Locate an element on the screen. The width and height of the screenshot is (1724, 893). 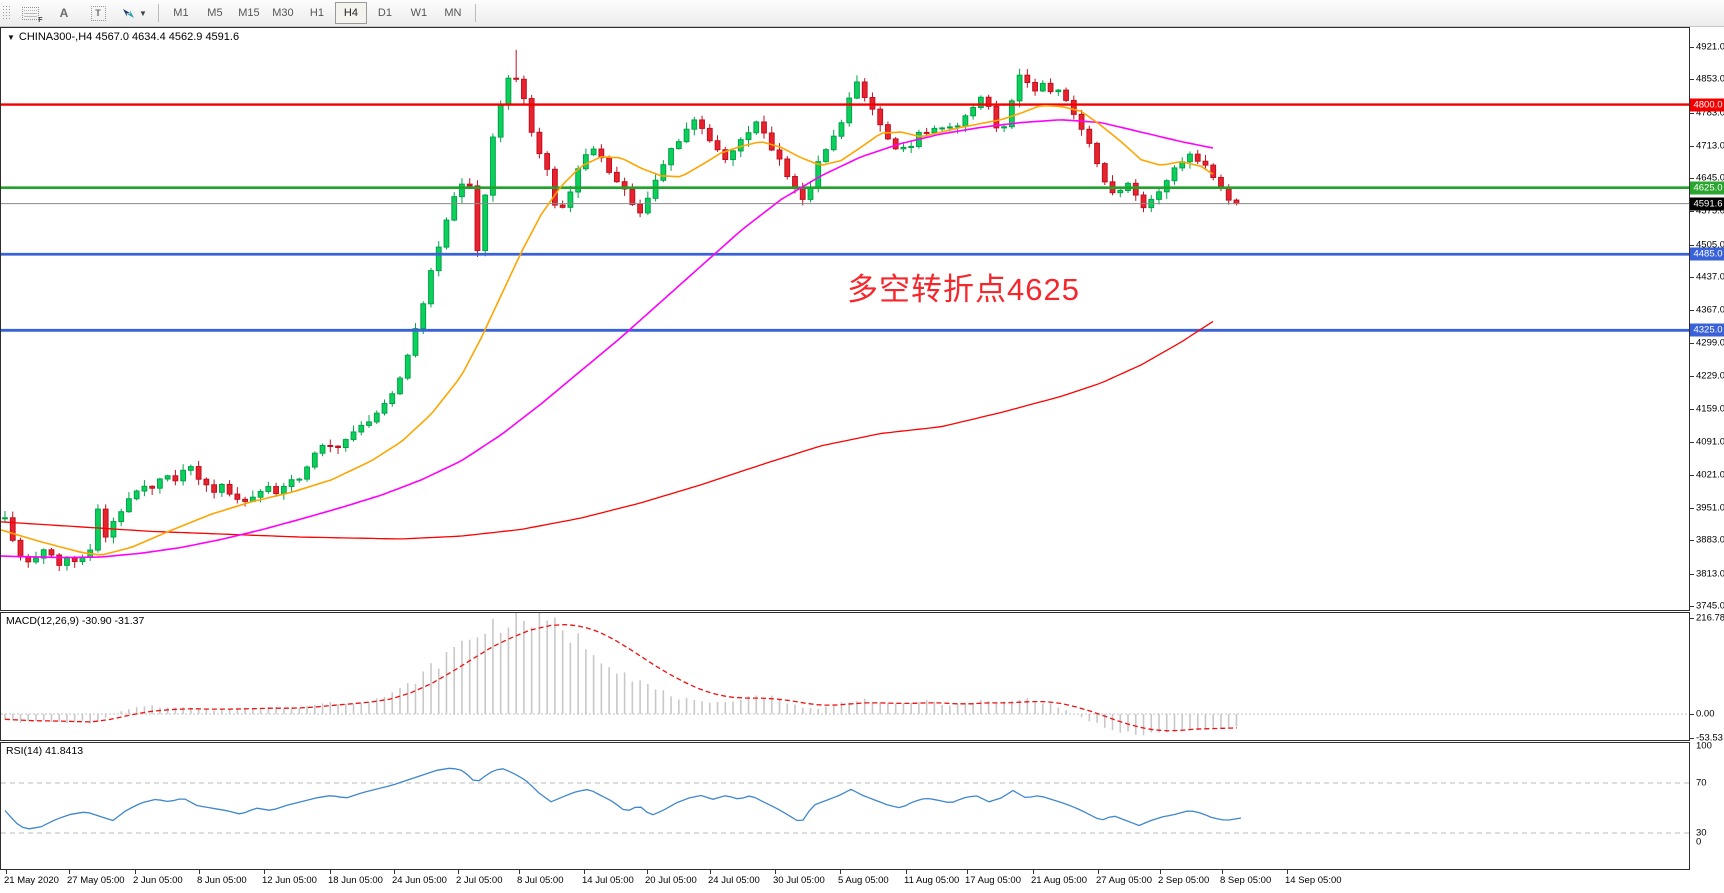
macd-scale-label: -53.53 is located at coordinates (1709, 738).